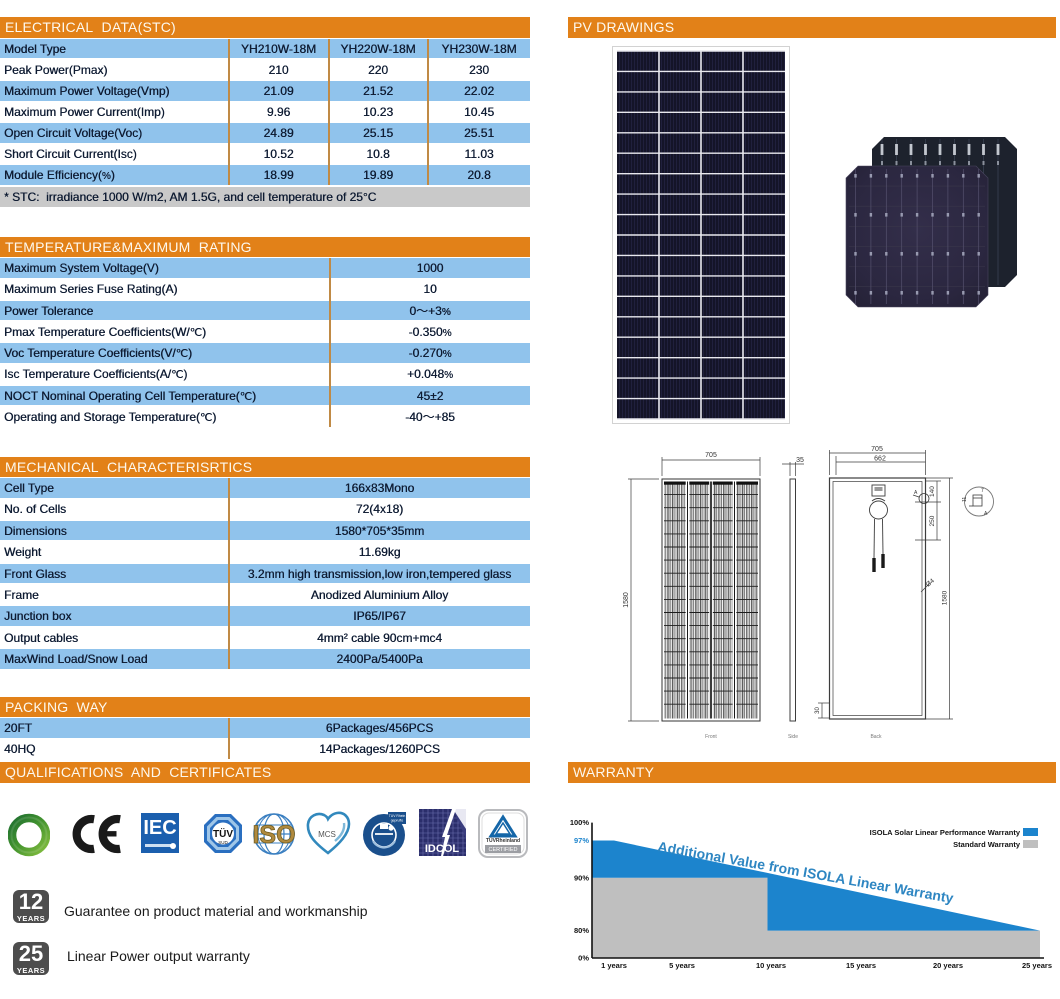  I want to click on svg-text: Front, so click(711, 737).